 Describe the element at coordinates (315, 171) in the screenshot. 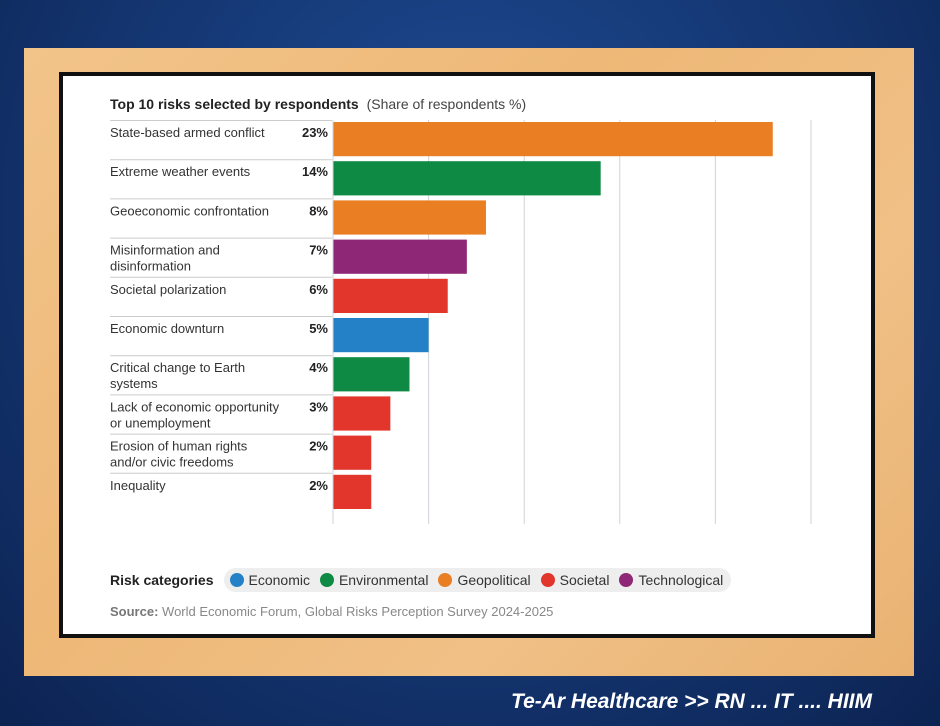

I see `value-label: 14%` at that location.